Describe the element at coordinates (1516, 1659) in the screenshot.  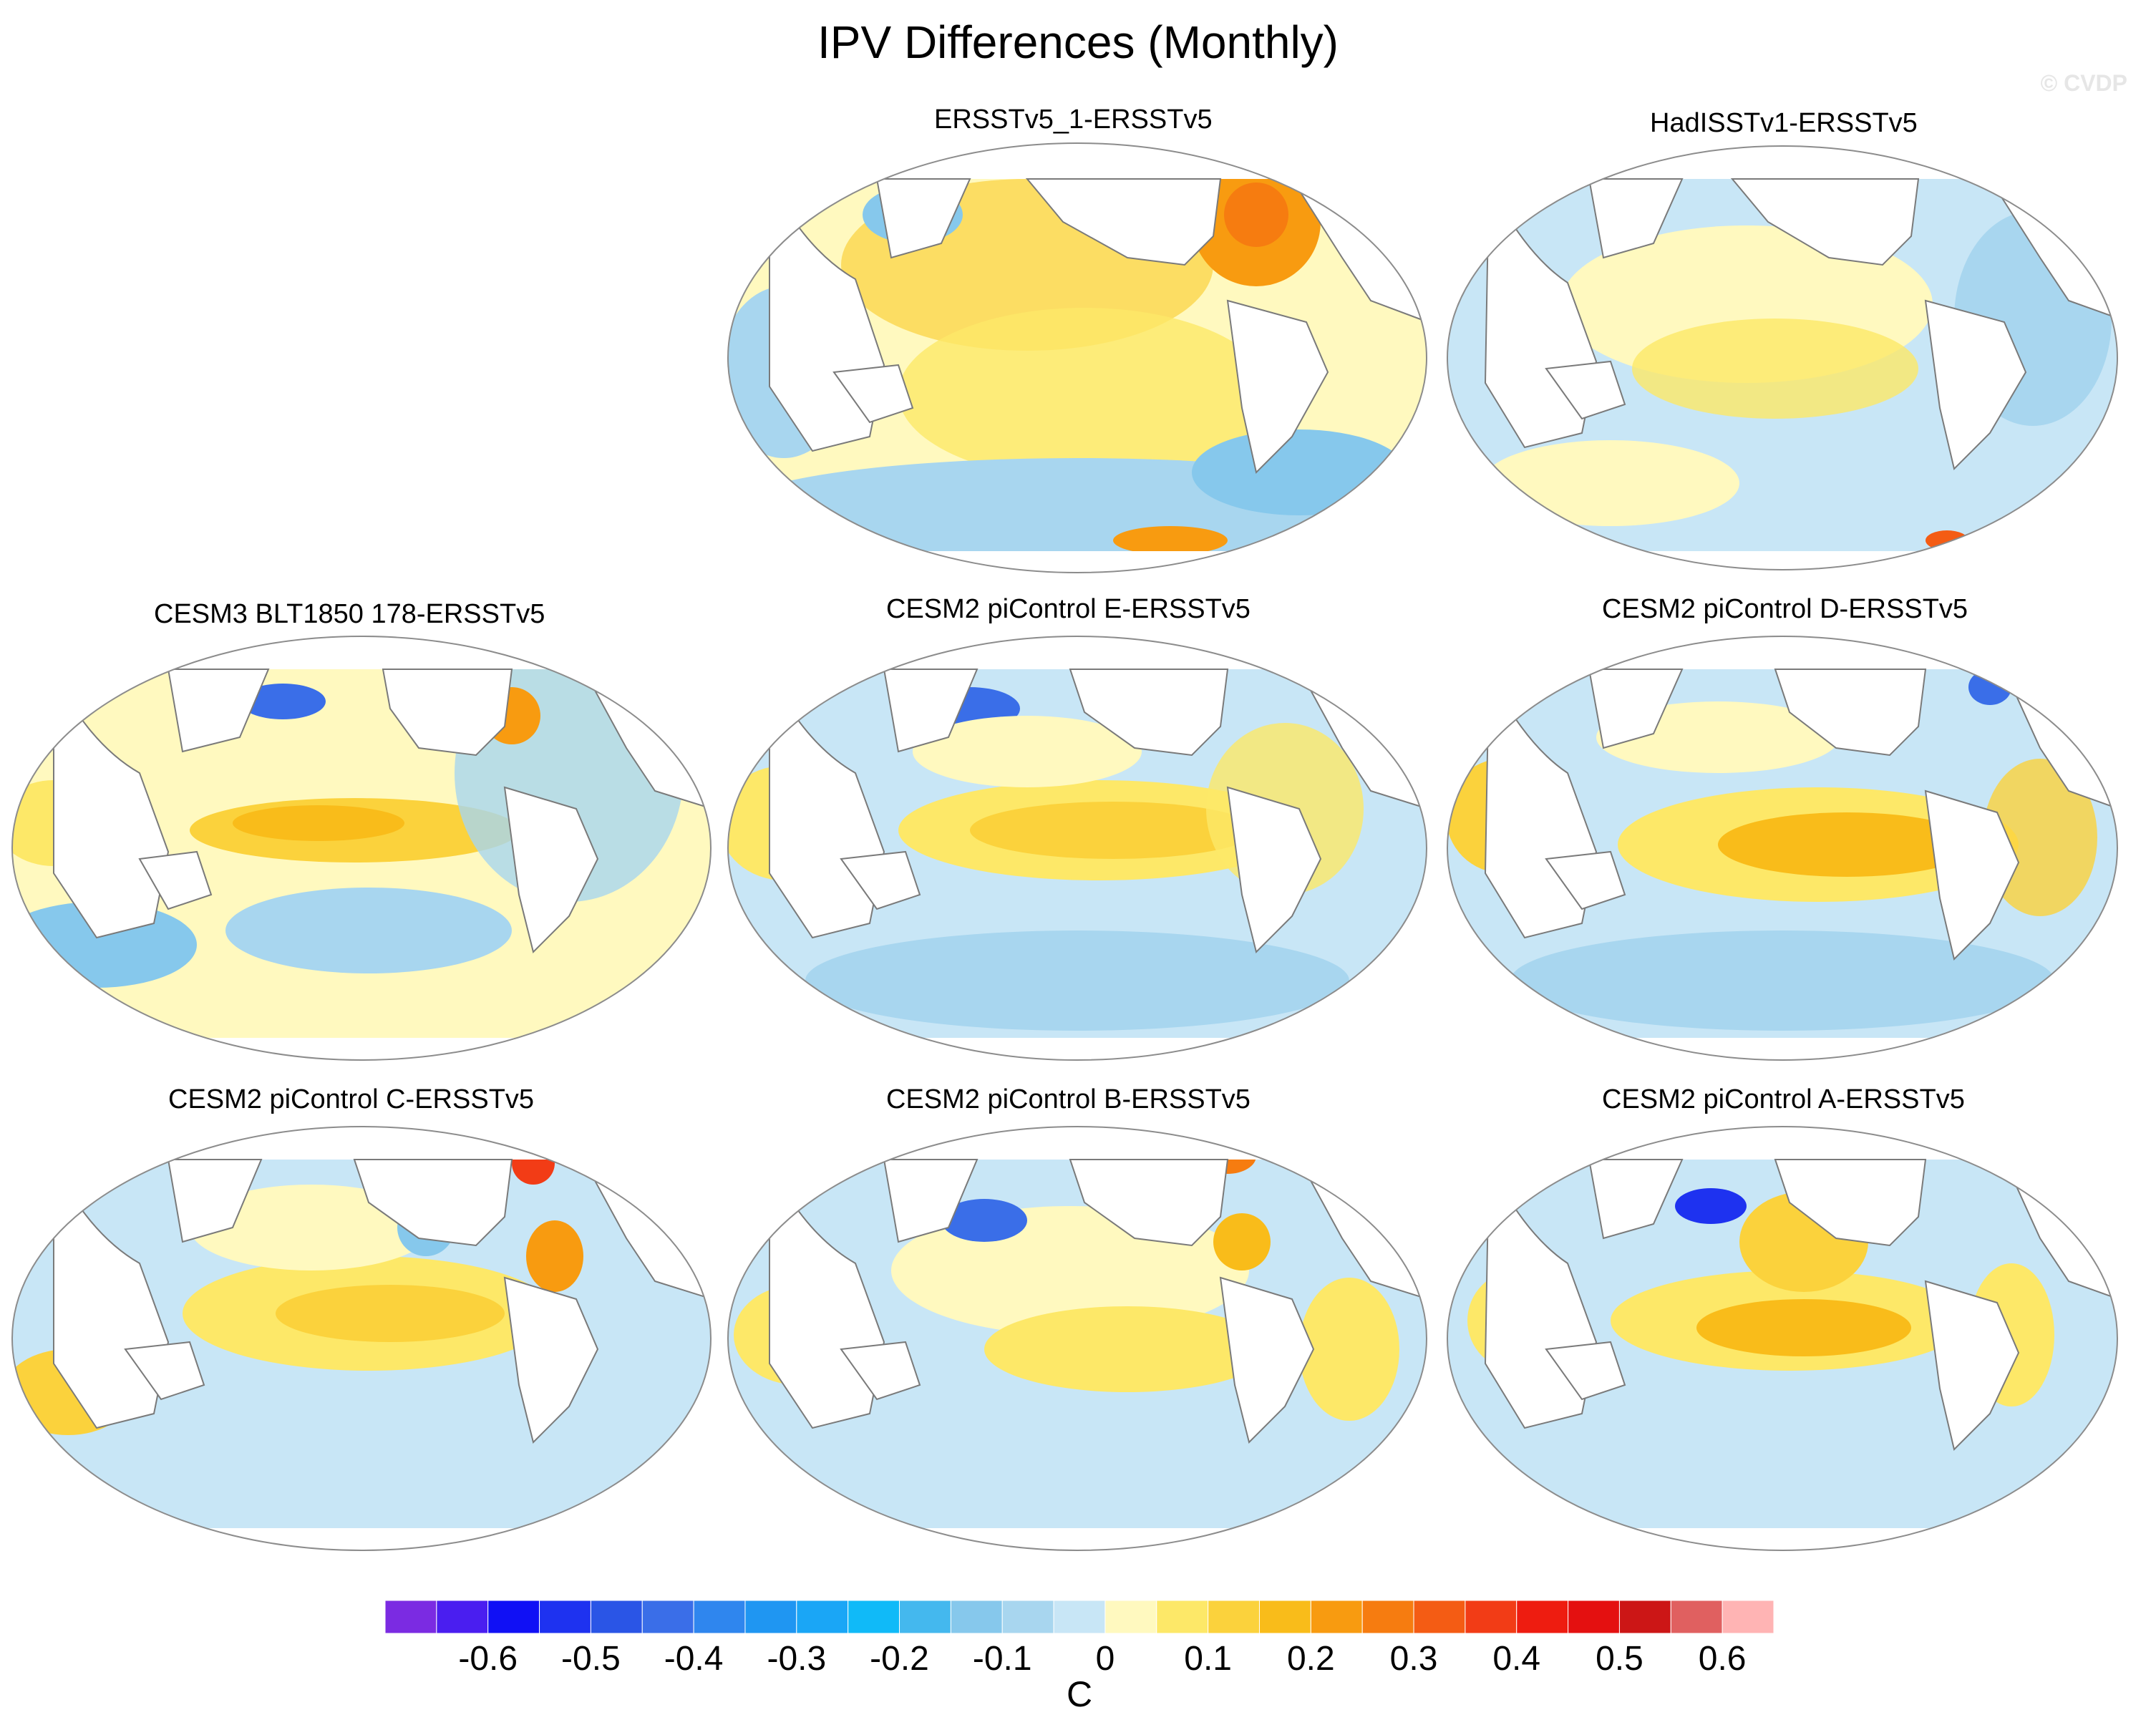
I see `colorbar-tick-label: 0.4` at that location.